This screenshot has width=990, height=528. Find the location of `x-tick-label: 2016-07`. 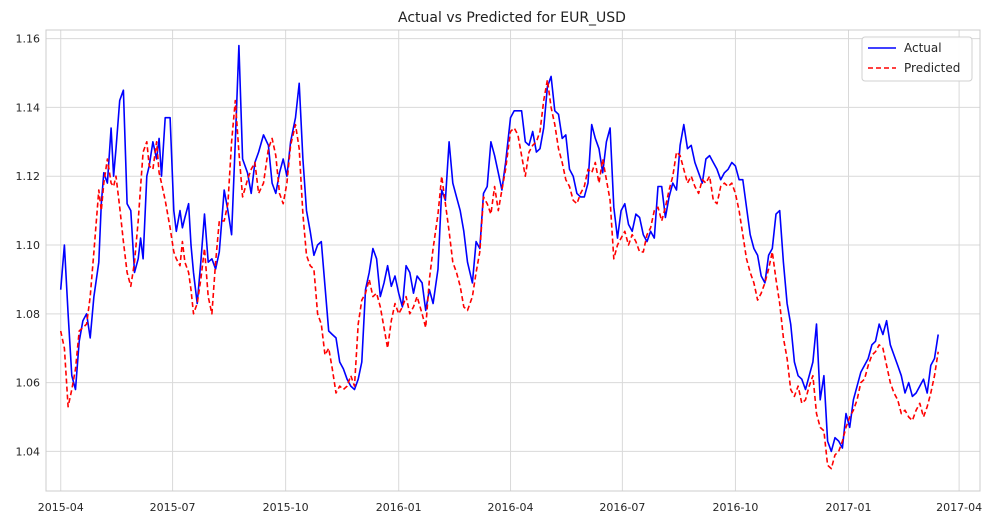

x-tick-label: 2016-07 is located at coordinates (622, 507).